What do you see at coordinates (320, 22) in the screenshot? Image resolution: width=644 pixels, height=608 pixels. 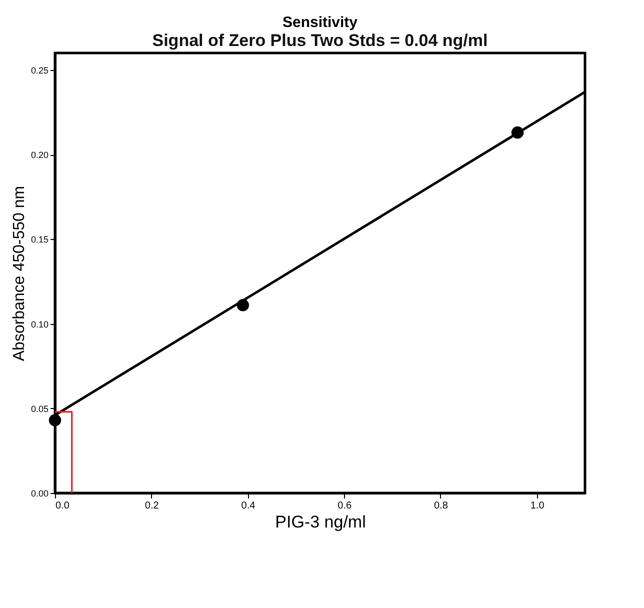 I see `chart-title: Sensitivity` at bounding box center [320, 22].